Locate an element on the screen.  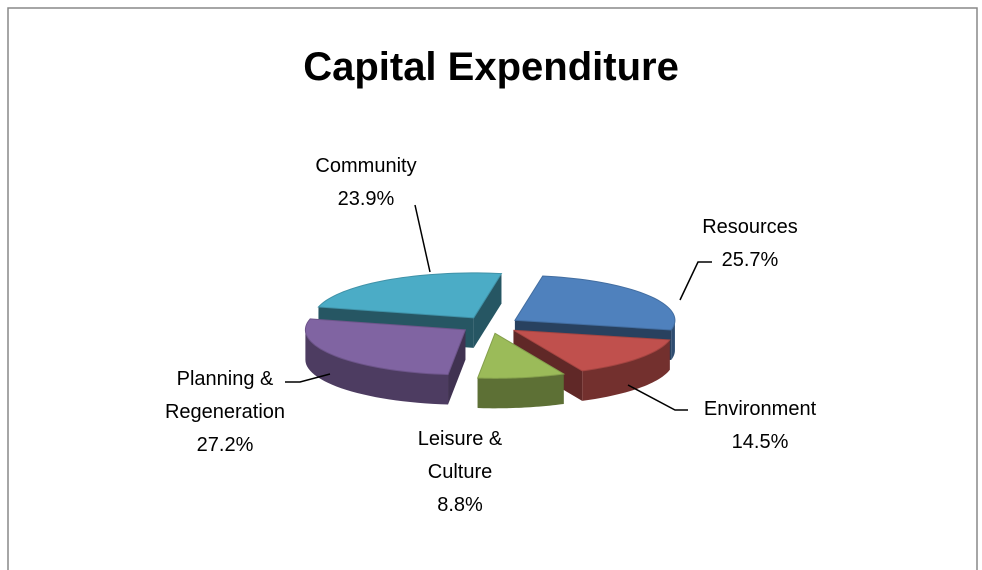
label-name: Leisure & Culture is located at coordinates (460, 455).